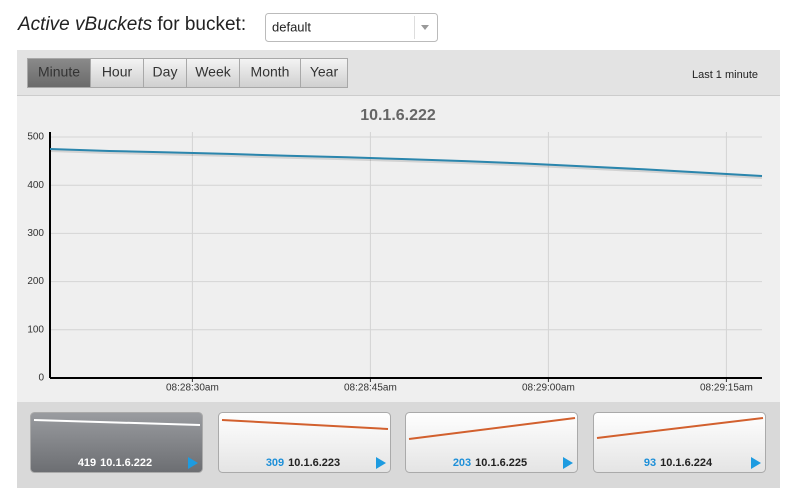  I want to click on bucket-value: default, so click(291, 26).